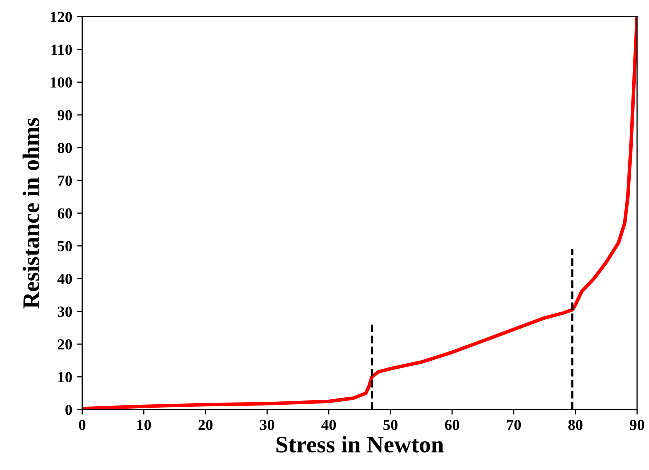 The width and height of the screenshot is (649, 470). I want to click on x-tick-label: 10, so click(145, 425).